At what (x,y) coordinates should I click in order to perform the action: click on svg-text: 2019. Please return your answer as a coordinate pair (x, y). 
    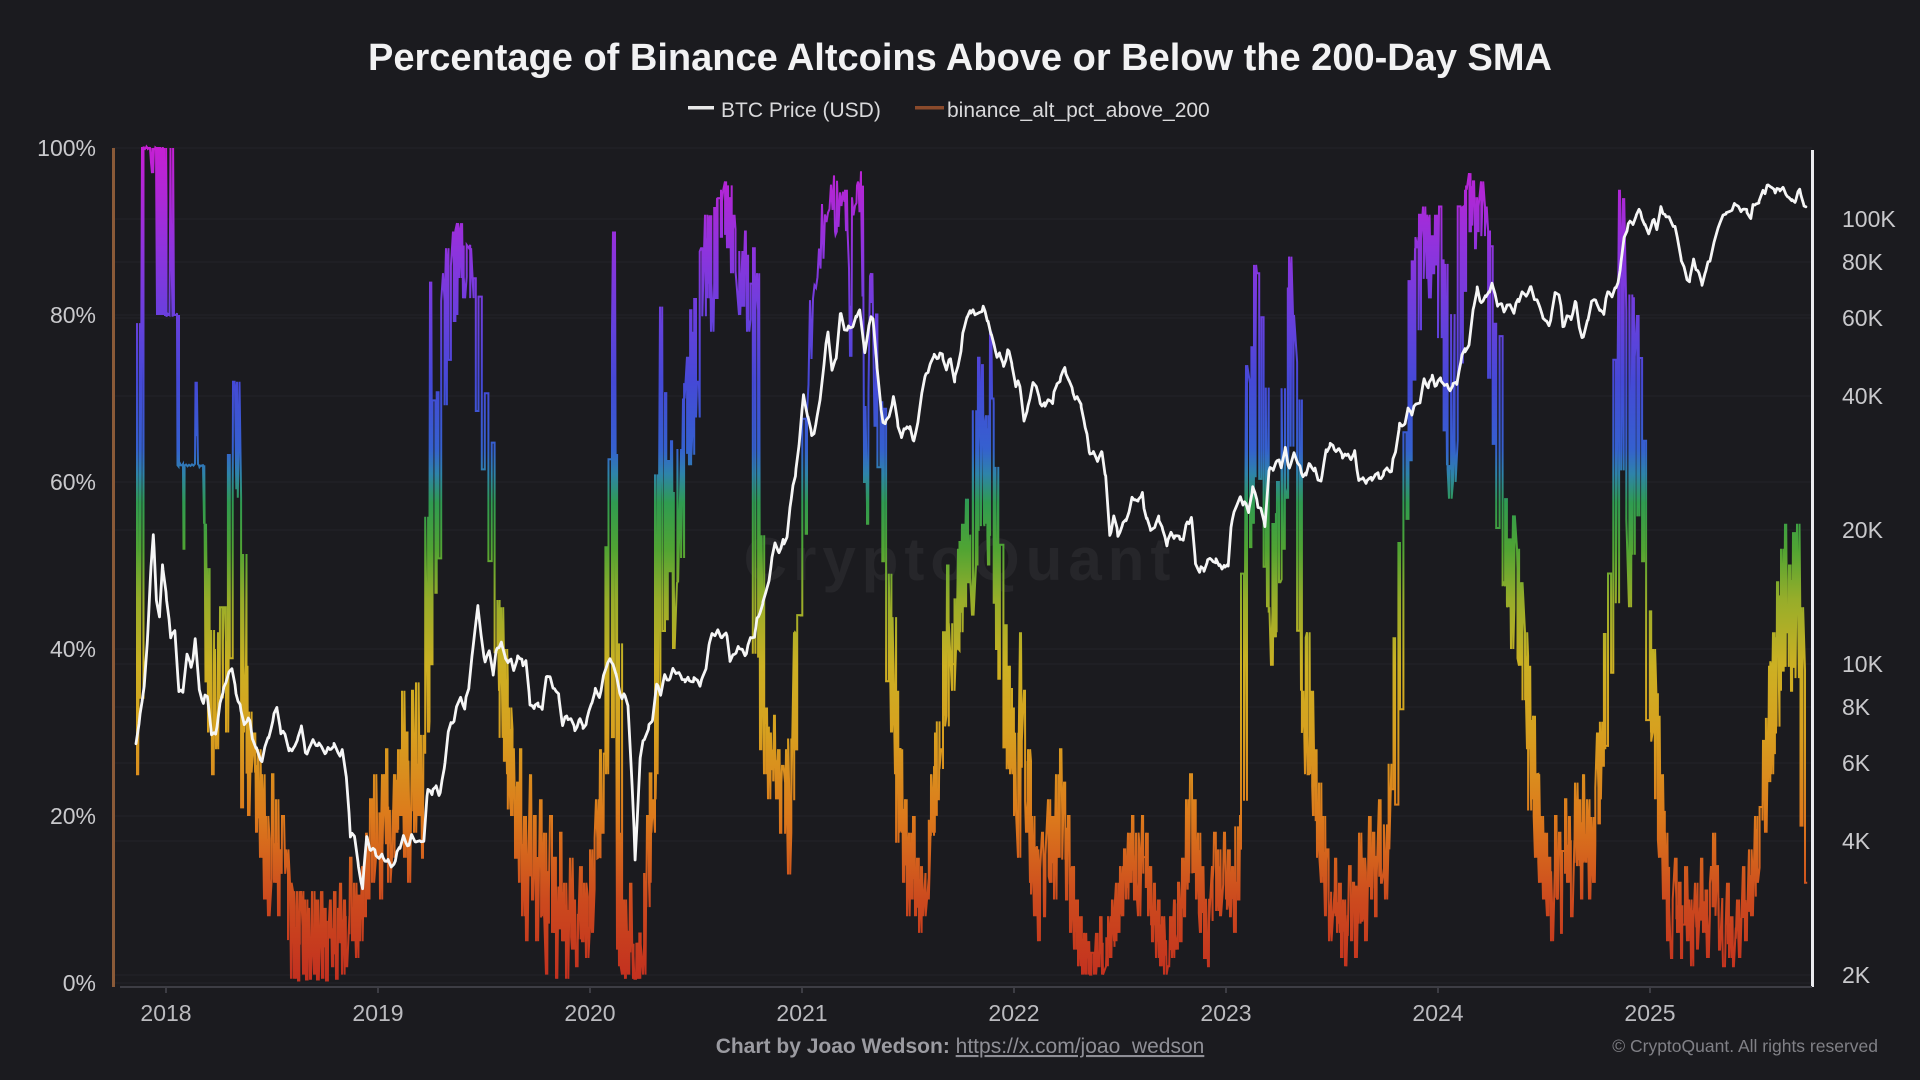
    Looking at the image, I should click on (377, 1013).